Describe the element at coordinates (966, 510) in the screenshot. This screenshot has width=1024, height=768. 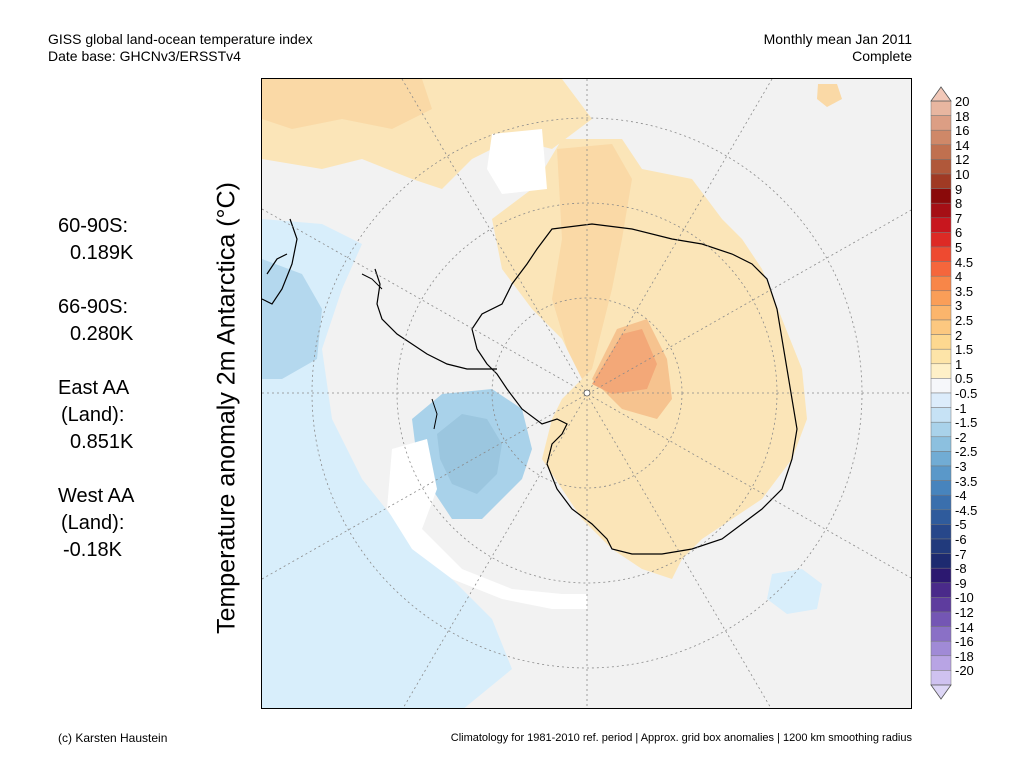
I see `colorbar-tick-label: -4.5` at that location.